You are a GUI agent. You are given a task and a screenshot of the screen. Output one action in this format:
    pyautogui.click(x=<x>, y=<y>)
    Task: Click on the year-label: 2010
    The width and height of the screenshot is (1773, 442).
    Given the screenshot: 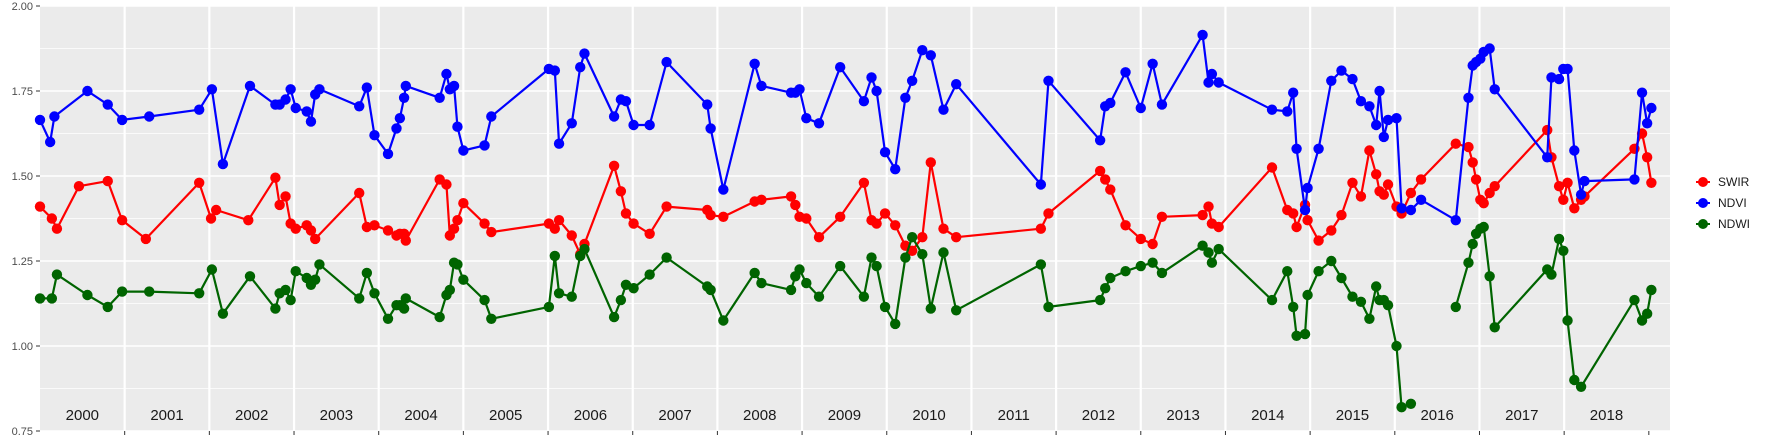 What is the action you would take?
    pyautogui.click(x=928, y=415)
    